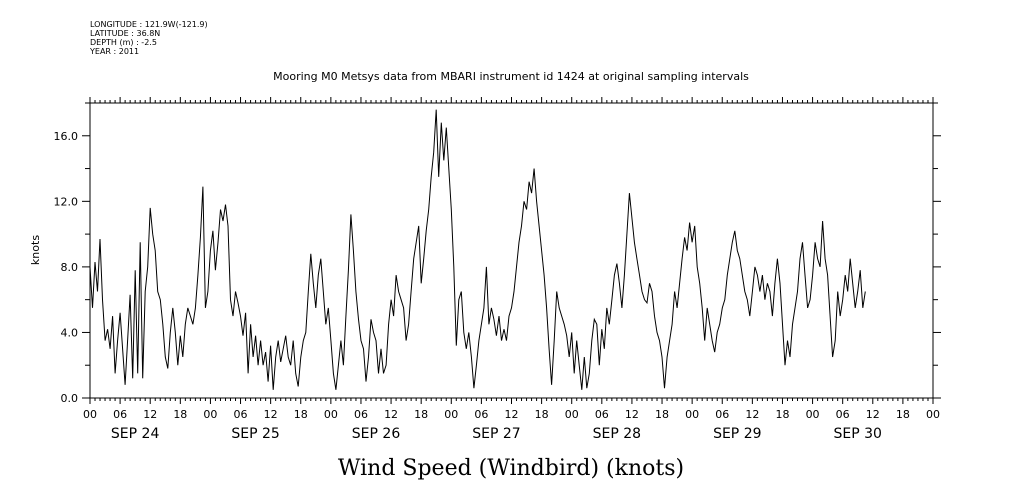 The height and width of the screenshot is (504, 1009). I want to click on depth-text: DEPTH (m) : -2.5, so click(123, 42).